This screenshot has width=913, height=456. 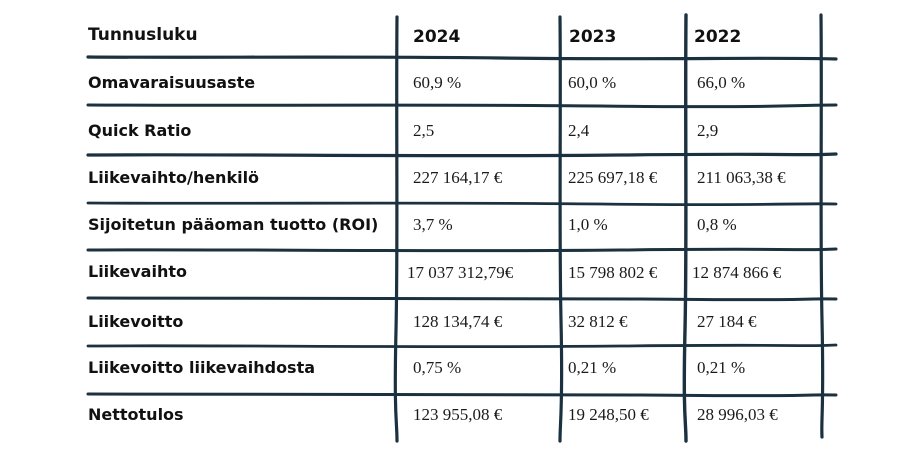 I want to click on row-value-2022: 27 184 €, so click(x=727, y=321).